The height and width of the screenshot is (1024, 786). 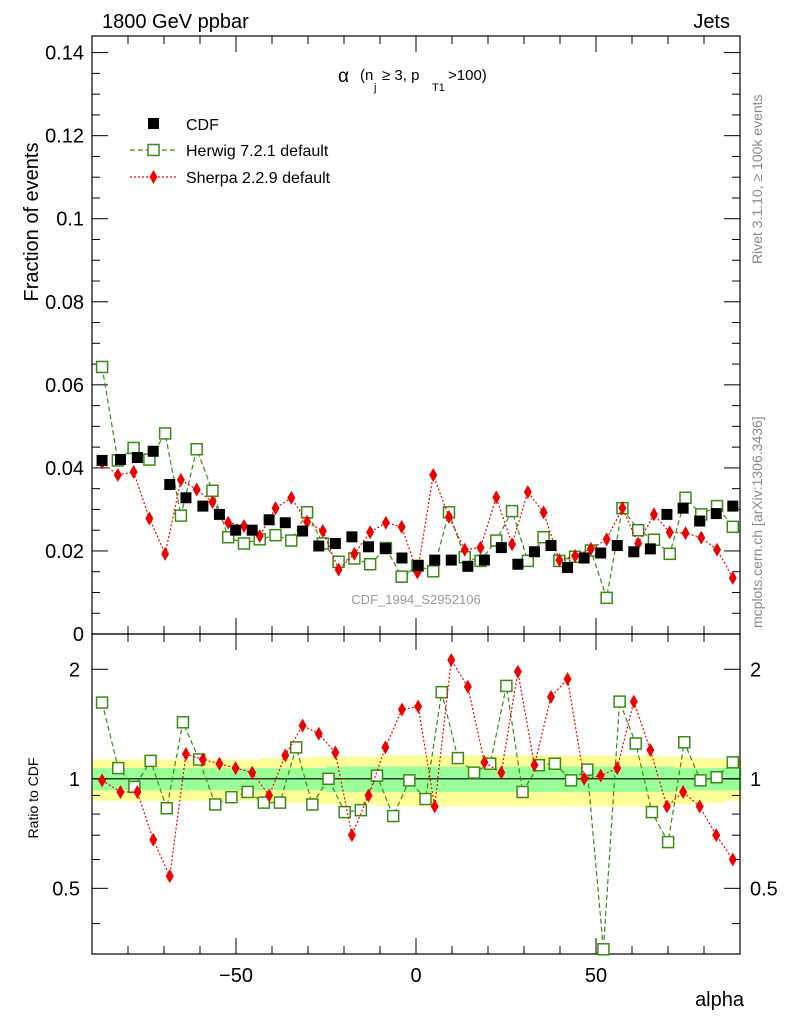 What do you see at coordinates (74, 780) in the screenshot?
I see `ratio-y-tick-label: 1` at bounding box center [74, 780].